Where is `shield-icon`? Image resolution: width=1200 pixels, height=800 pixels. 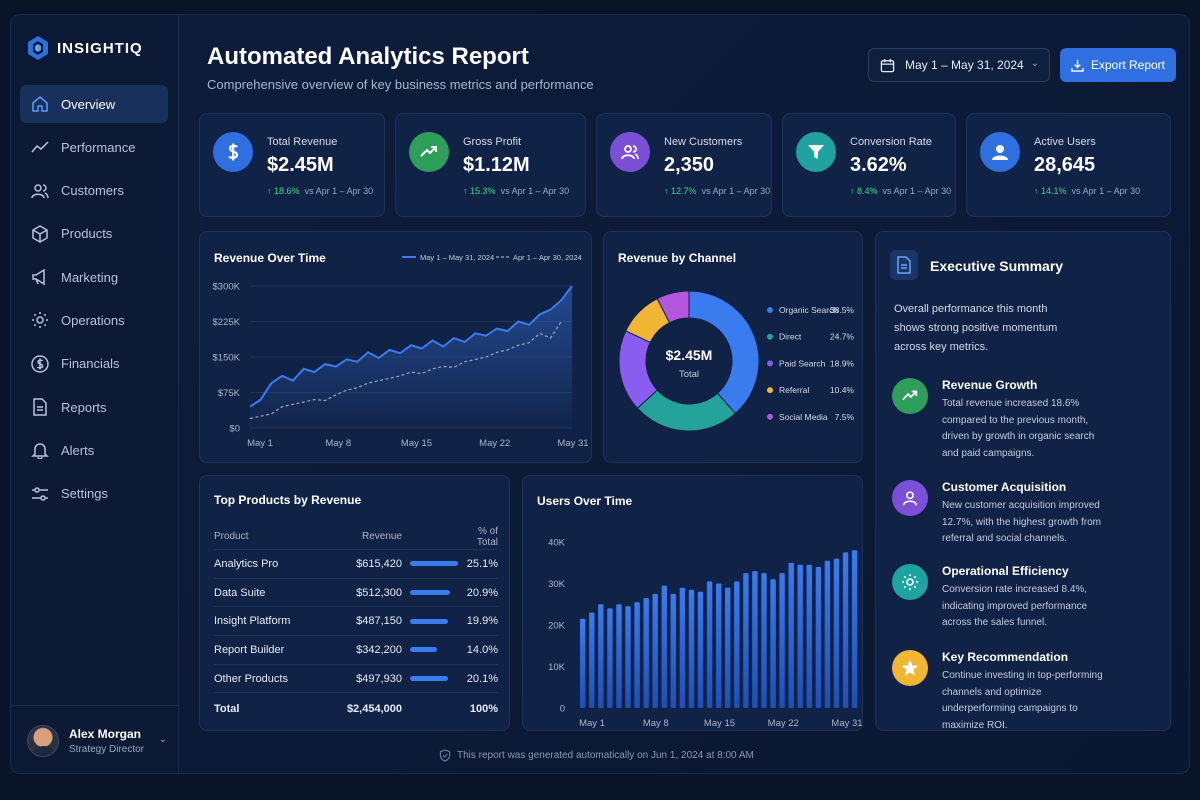 shield-icon is located at coordinates (445, 755).